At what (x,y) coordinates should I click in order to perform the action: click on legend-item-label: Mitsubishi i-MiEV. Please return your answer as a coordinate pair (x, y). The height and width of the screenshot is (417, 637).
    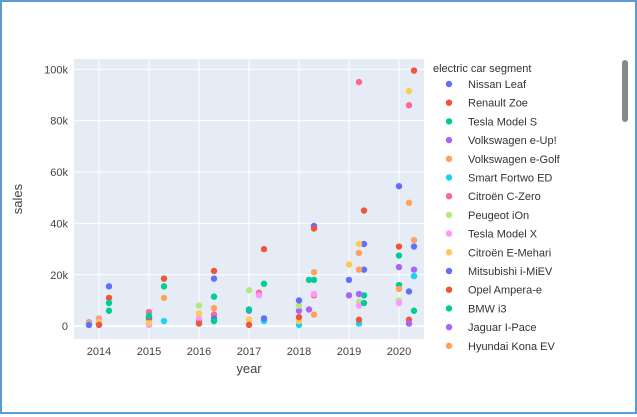
    Looking at the image, I should click on (510, 272).